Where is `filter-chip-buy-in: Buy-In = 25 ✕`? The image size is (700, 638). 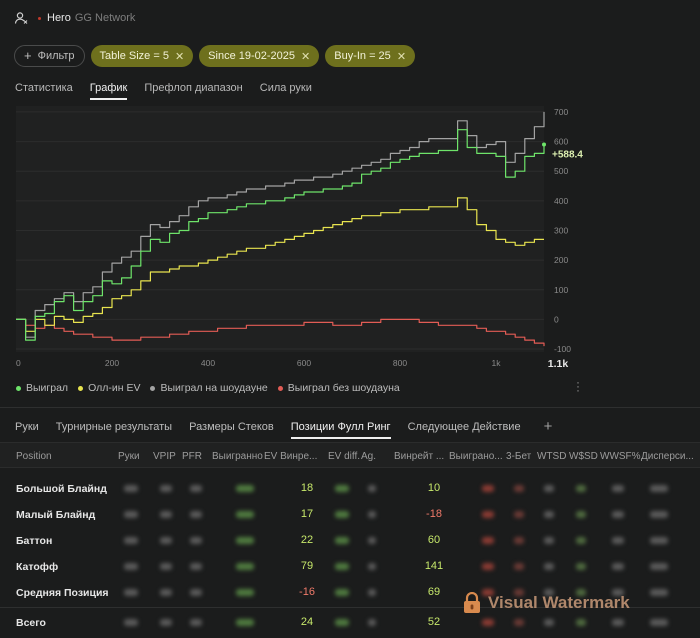
filter-chip-buy-in: Buy-In = 25 ✕ is located at coordinates (370, 56).